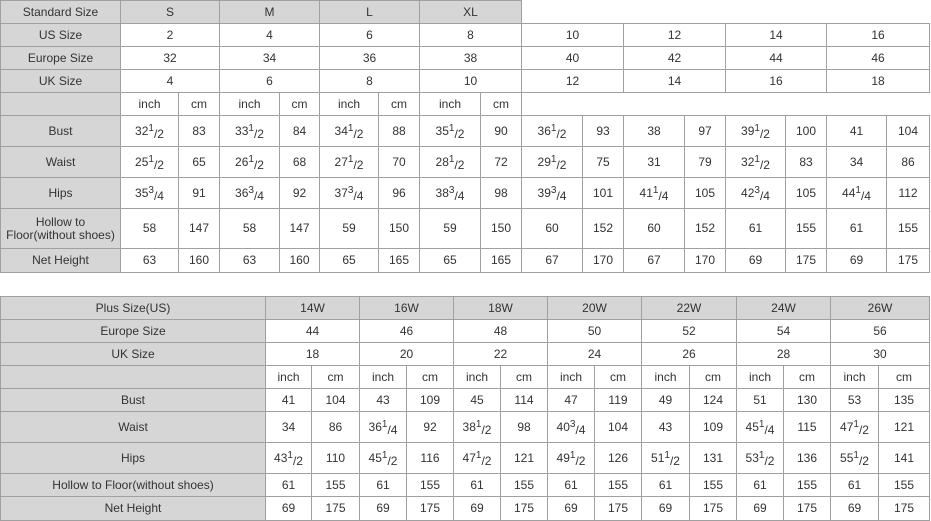 This screenshot has width=931, height=521. I want to click on fraction-value: 431/2, so click(288, 458).